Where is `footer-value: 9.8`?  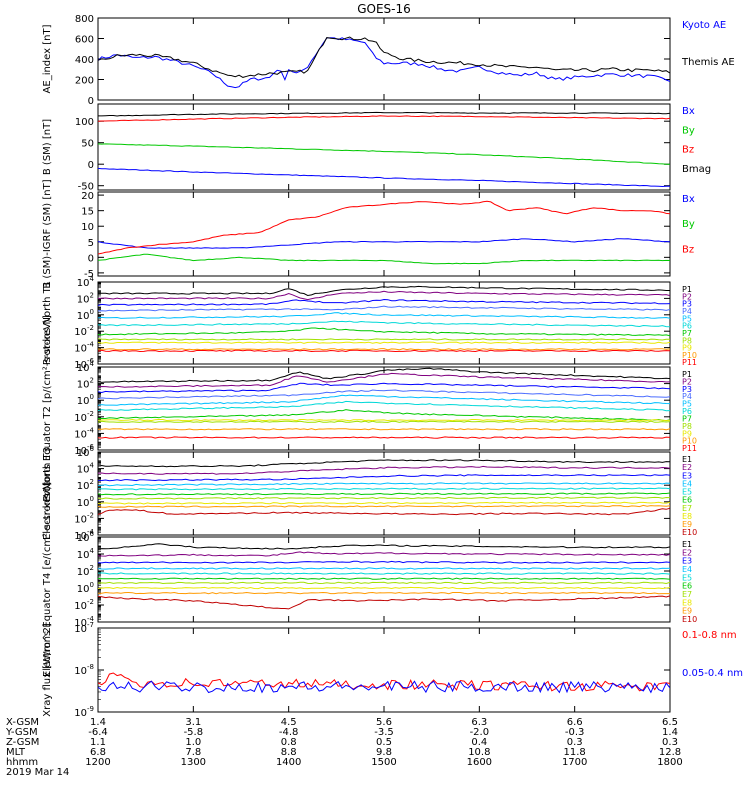
footer-value: 9.8 is located at coordinates (384, 752).